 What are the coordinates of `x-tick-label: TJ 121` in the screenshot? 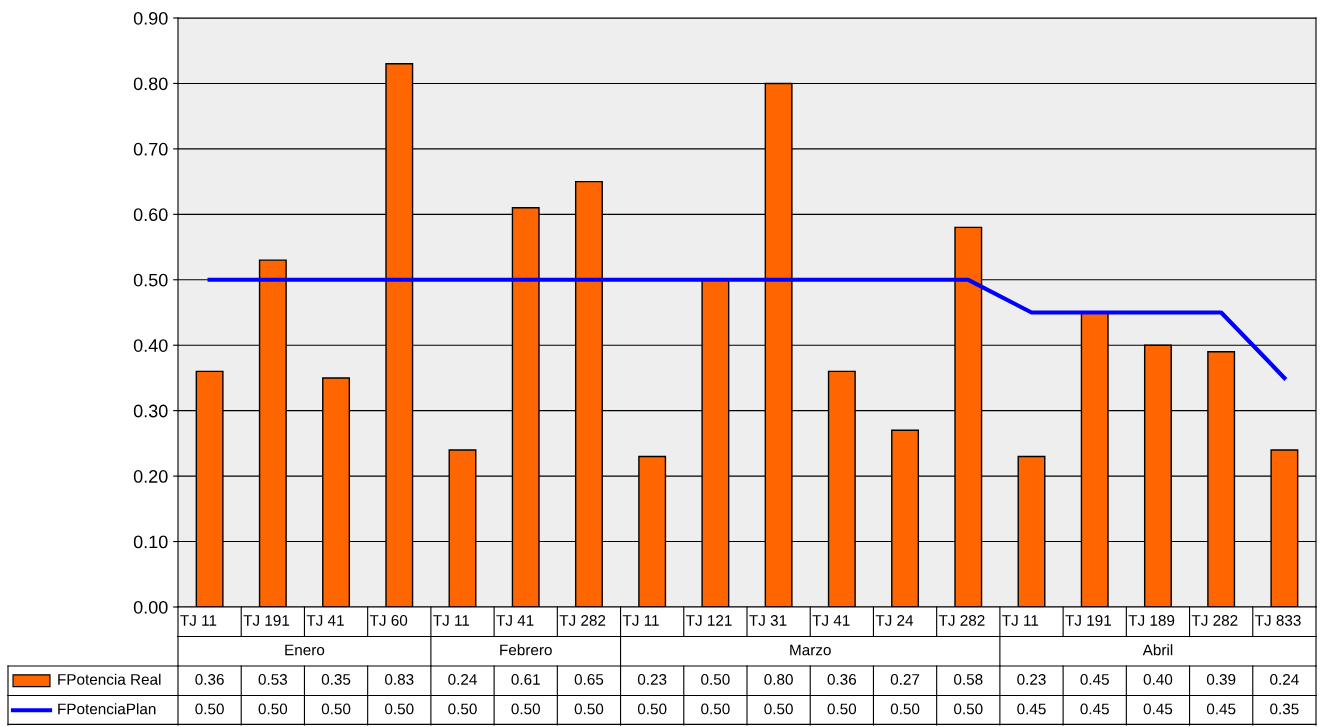 It's located at (709, 620).